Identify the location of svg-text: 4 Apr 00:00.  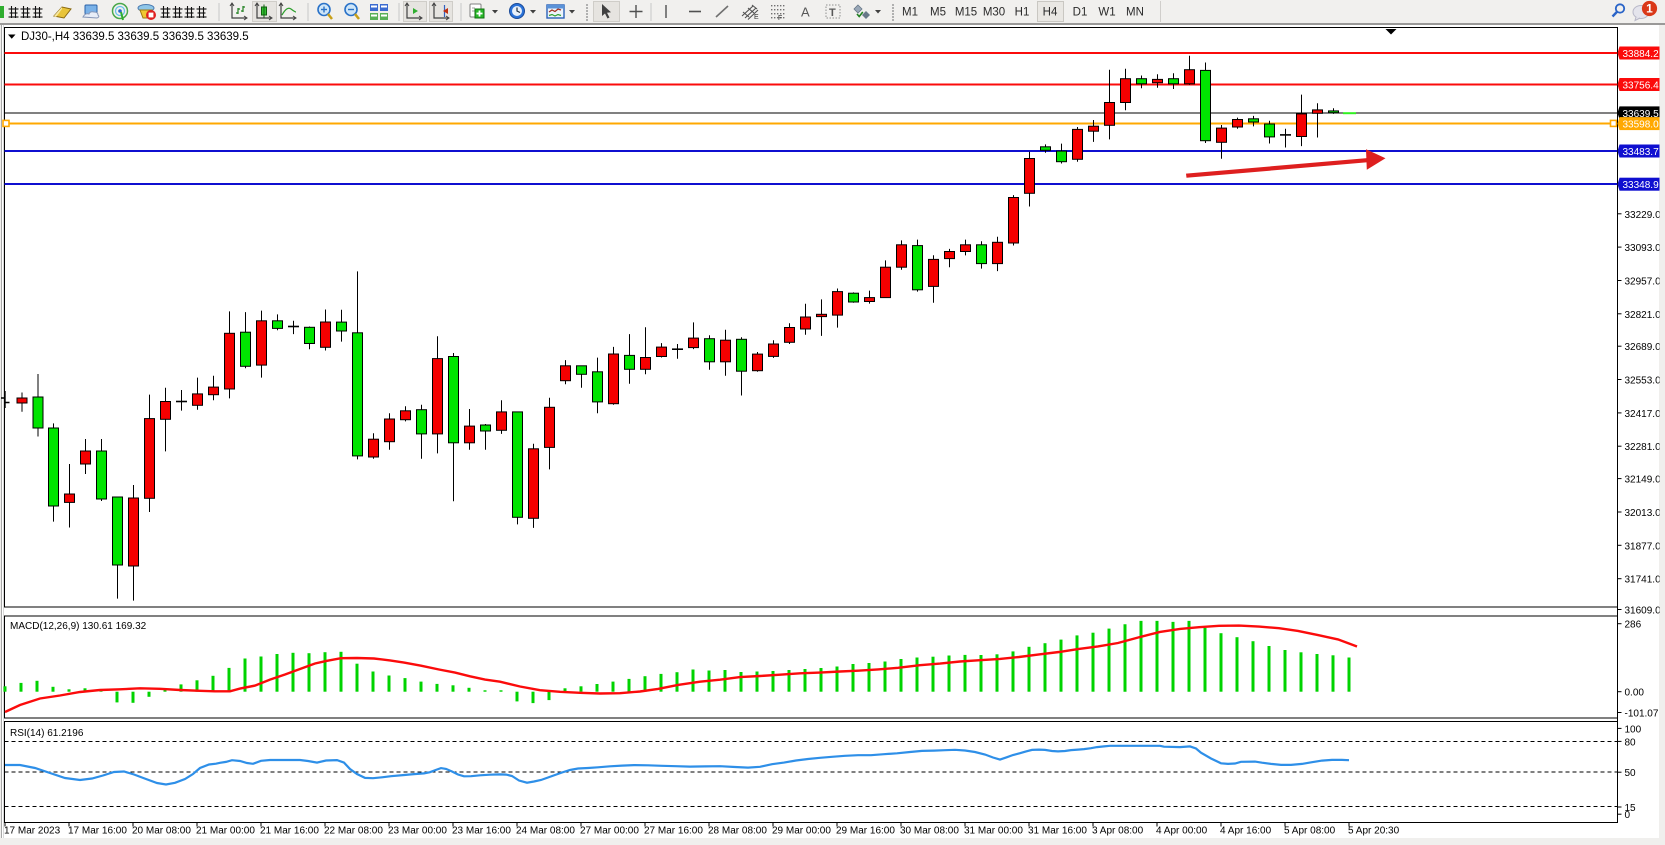
(1182, 831).